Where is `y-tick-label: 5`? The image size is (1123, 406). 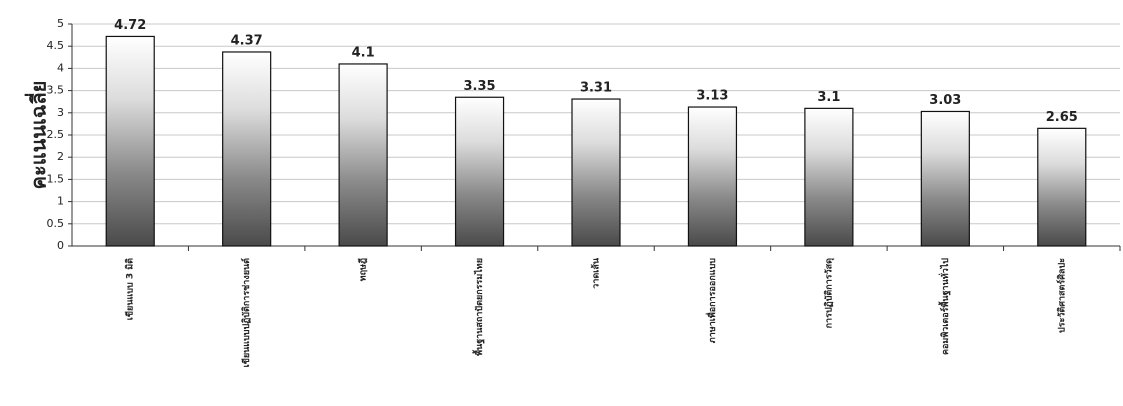 y-tick-label: 5 is located at coordinates (60, 23).